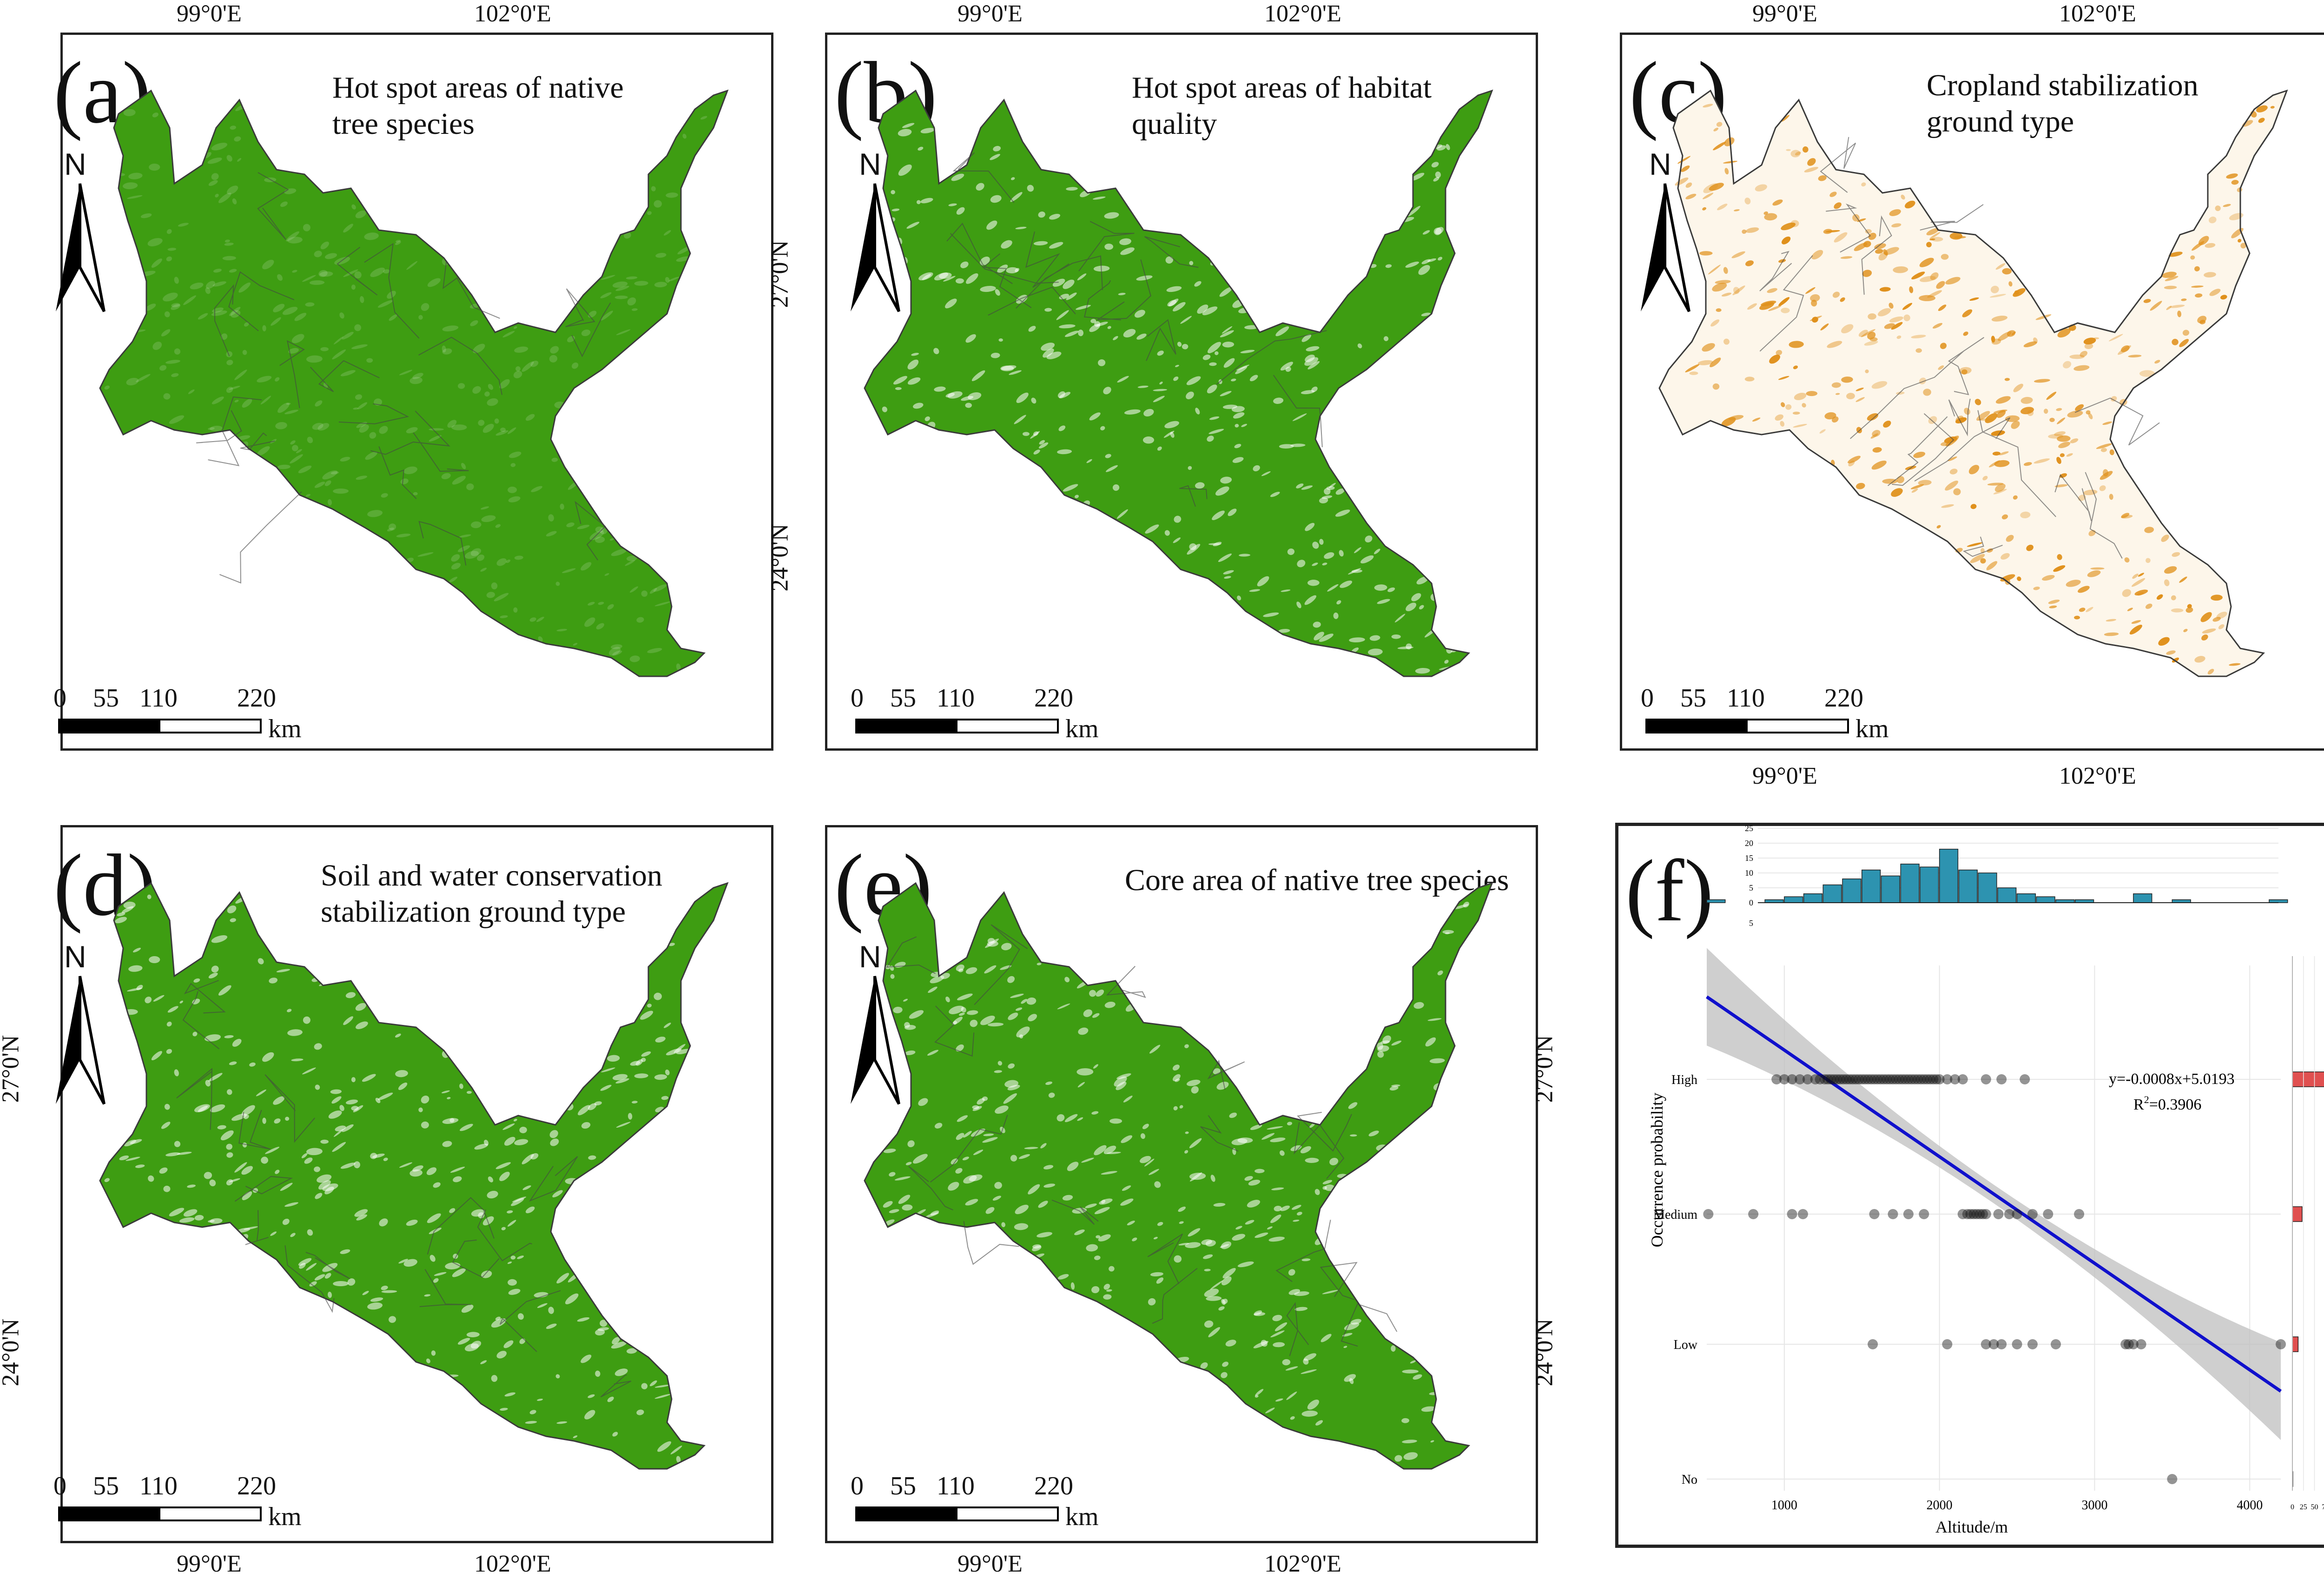 This screenshot has height=1579, width=2324. I want to click on regression-line, so click(1994, 1194).